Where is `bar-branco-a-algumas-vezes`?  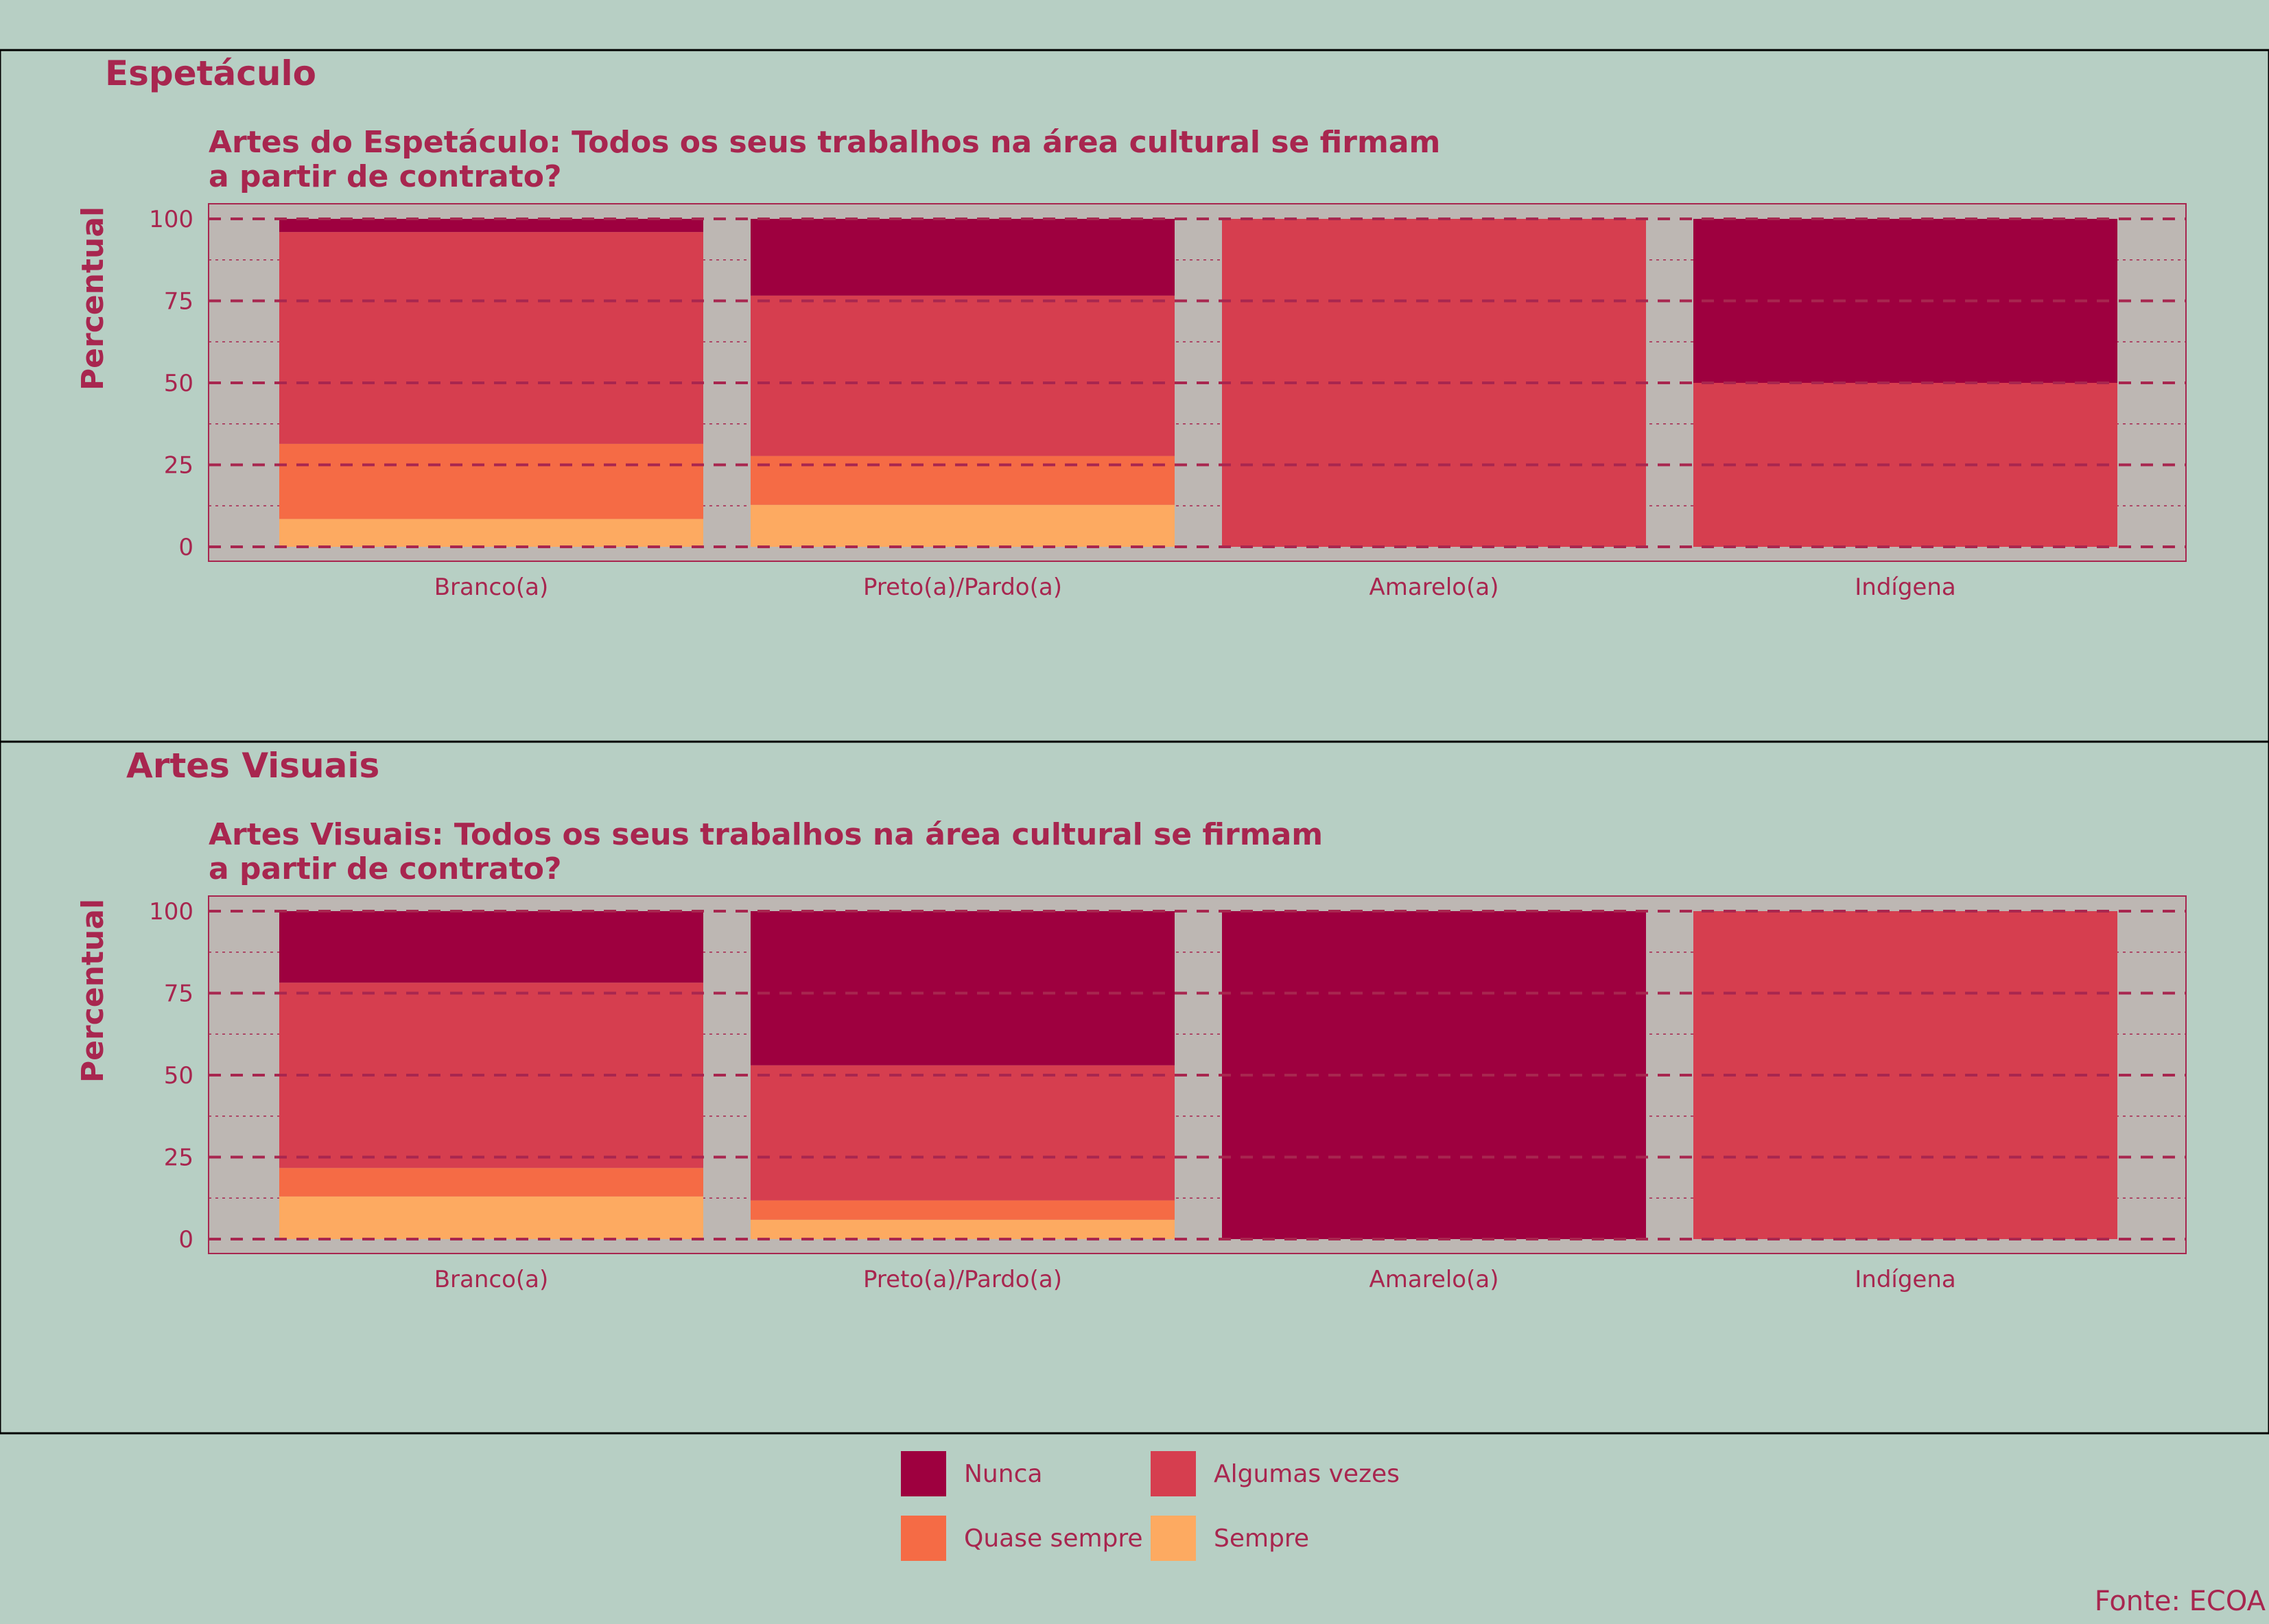
bar-branco-a-algumas-vezes is located at coordinates (491, 338).